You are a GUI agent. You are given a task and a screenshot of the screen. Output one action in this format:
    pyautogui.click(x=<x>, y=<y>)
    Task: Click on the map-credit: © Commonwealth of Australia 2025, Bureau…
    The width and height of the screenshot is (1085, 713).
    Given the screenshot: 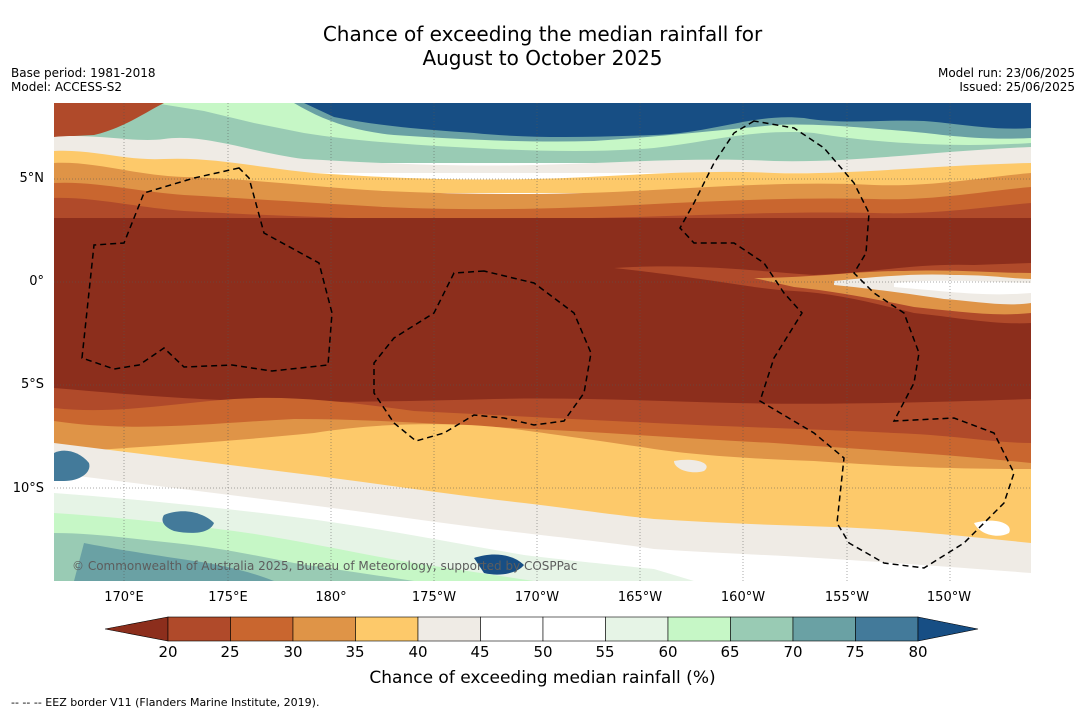 What is the action you would take?
    pyautogui.click(x=324, y=566)
    